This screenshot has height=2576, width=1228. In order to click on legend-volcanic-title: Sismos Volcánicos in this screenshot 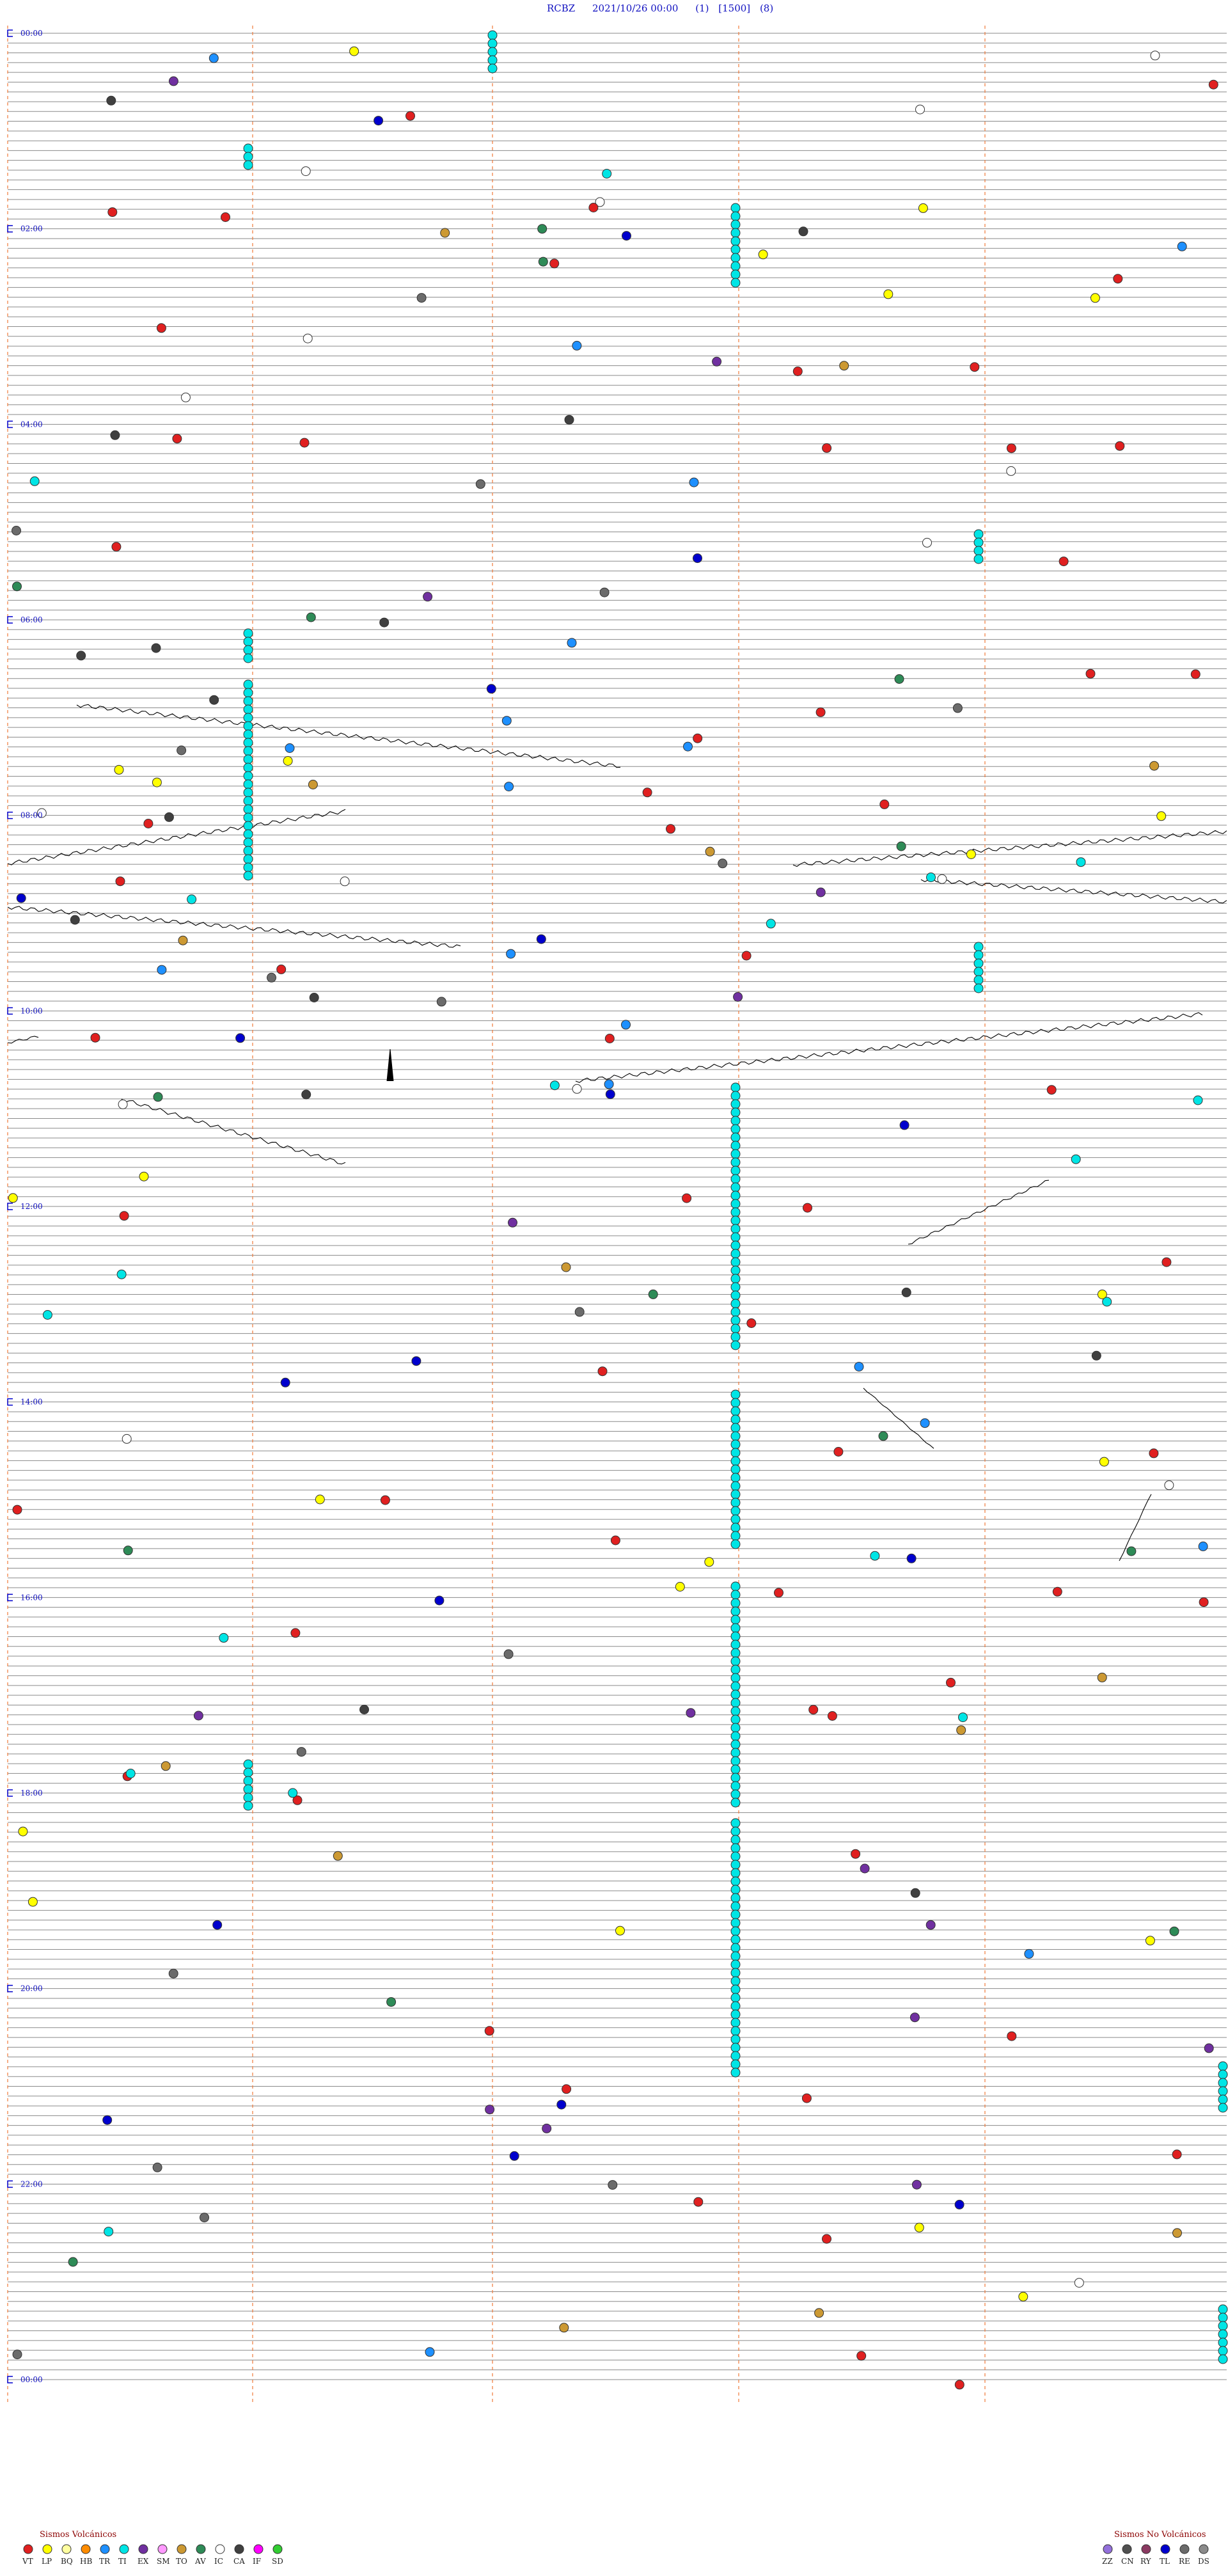, I will do `click(78, 2535)`.